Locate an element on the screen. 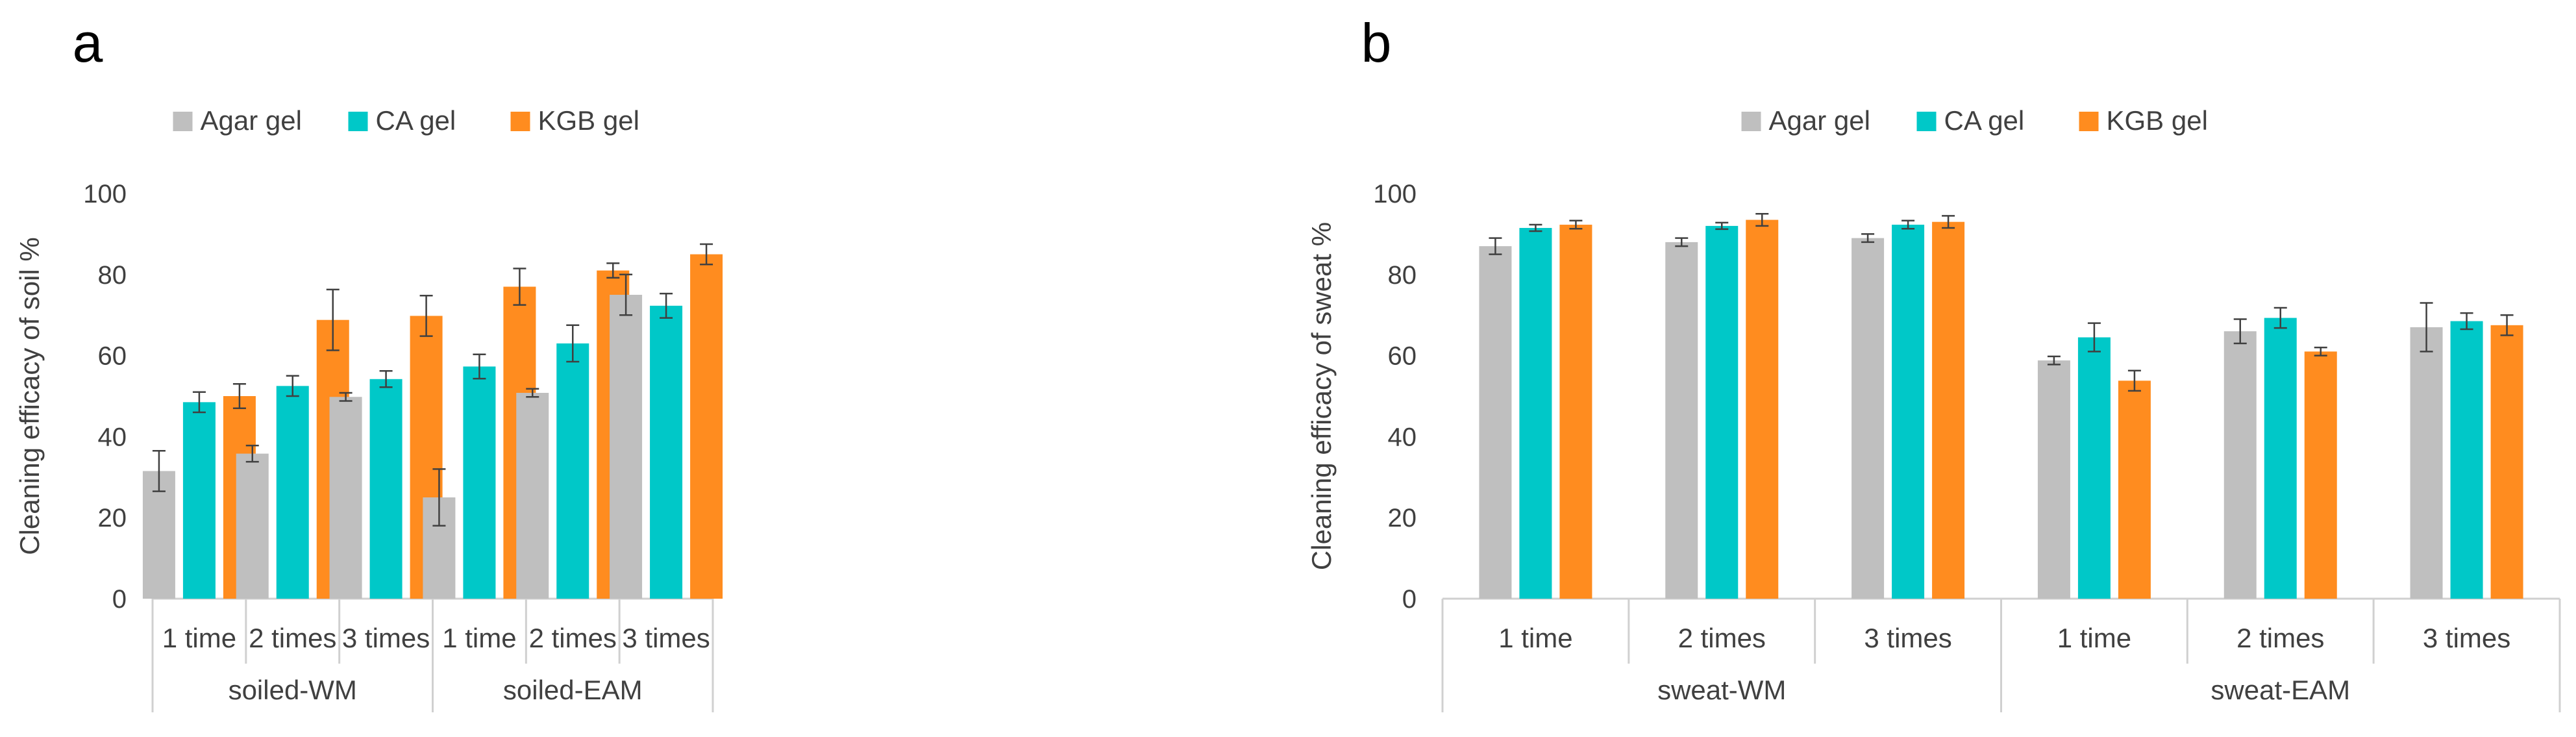 The image size is (2576, 737). x-group-label: soiled-WM is located at coordinates (293, 690).